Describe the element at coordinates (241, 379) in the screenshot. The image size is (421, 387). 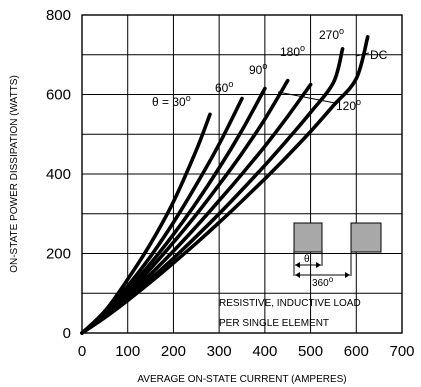
I see `x-axis-title: AVERAGE ON-STATE CURRENT (AMPERES)` at that location.